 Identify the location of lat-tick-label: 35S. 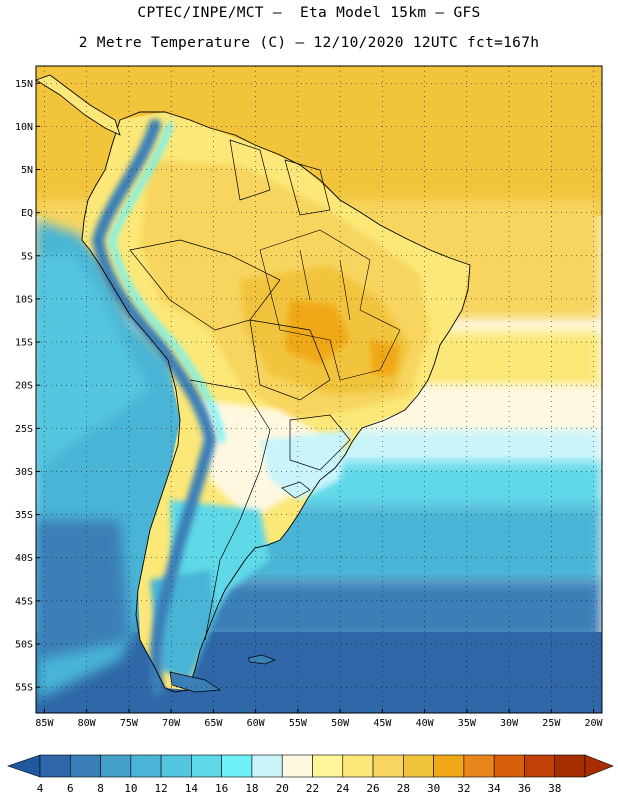
(24, 515).